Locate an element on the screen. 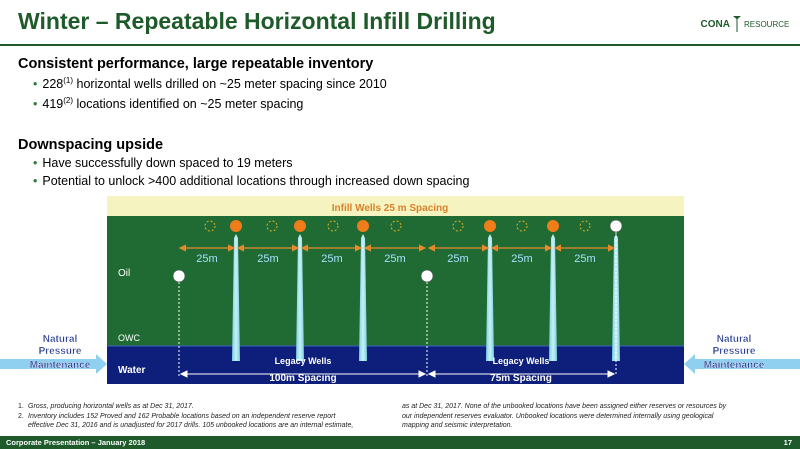  footnote-ref: (1) is located at coordinates (68, 80).